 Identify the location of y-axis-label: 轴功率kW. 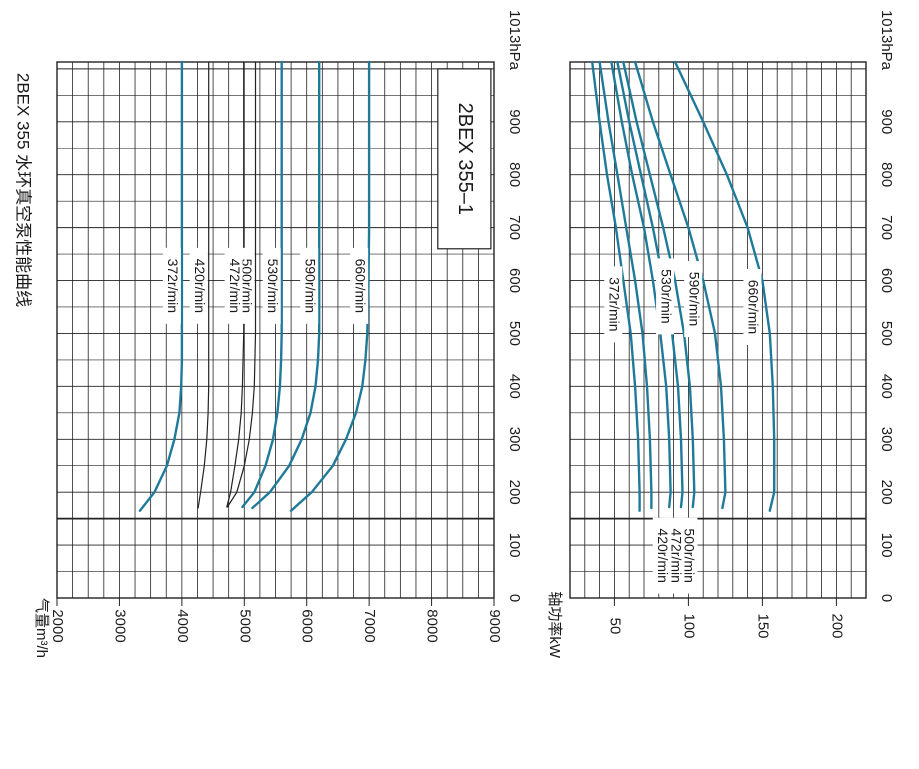
(554, 625).